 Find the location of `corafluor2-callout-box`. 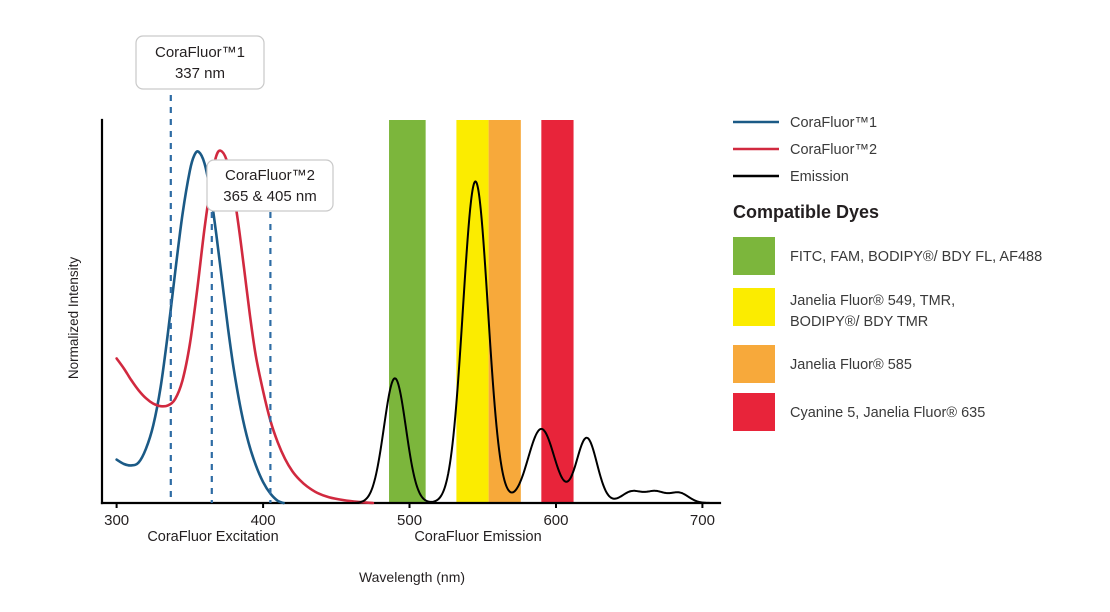

corafluor2-callout-box is located at coordinates (270, 185).